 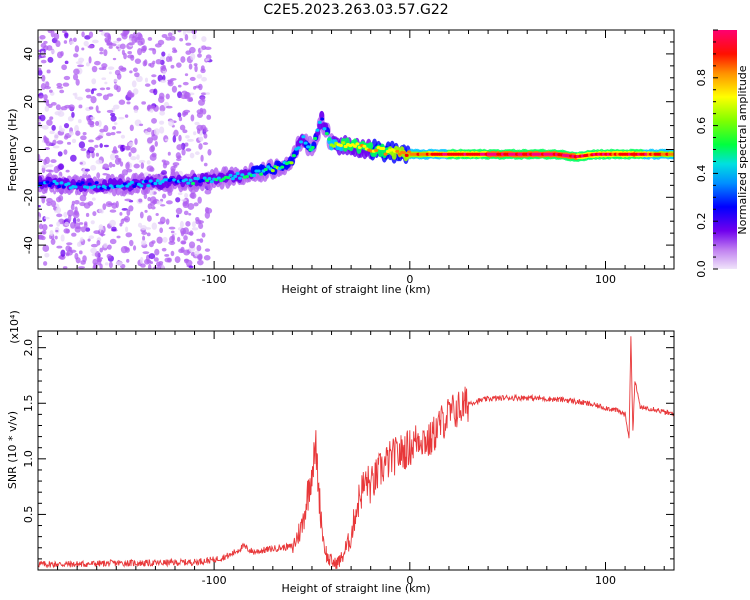 I want to click on colorbar-tick-label: 0.2, so click(x=701, y=221).